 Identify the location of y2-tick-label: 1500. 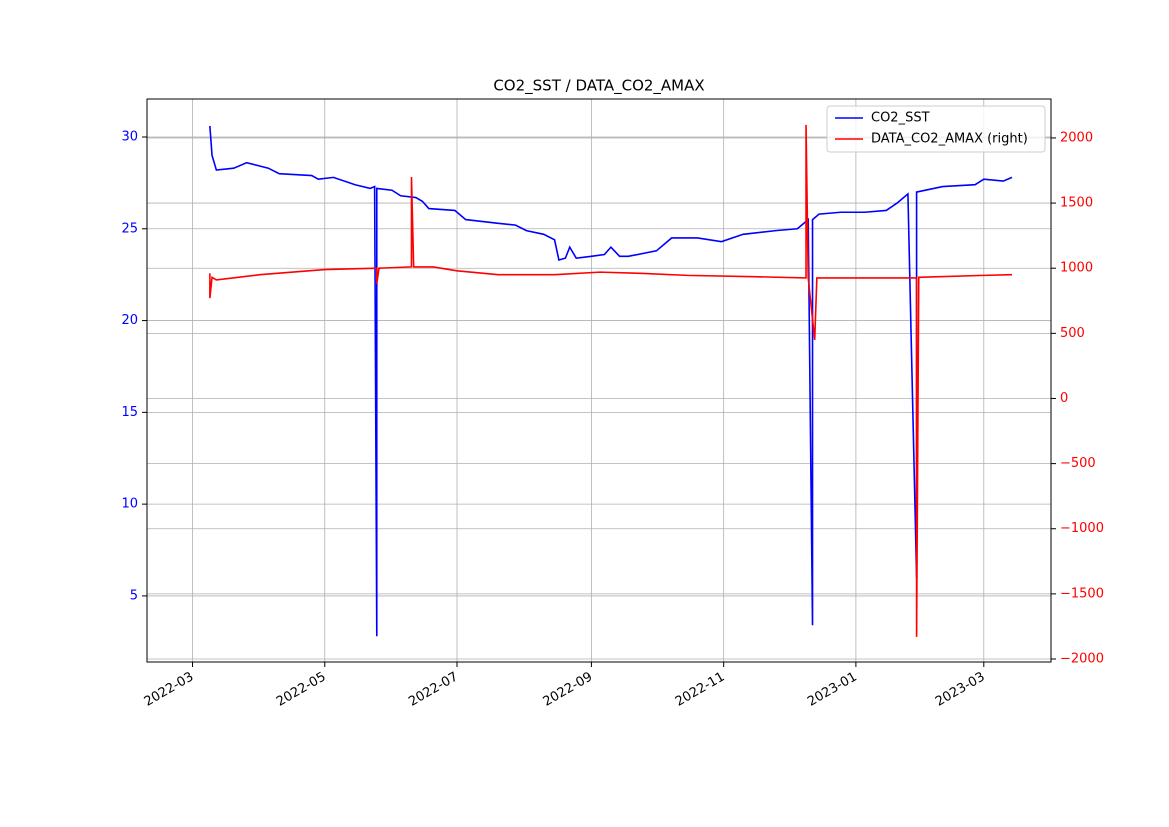
(1076, 203).